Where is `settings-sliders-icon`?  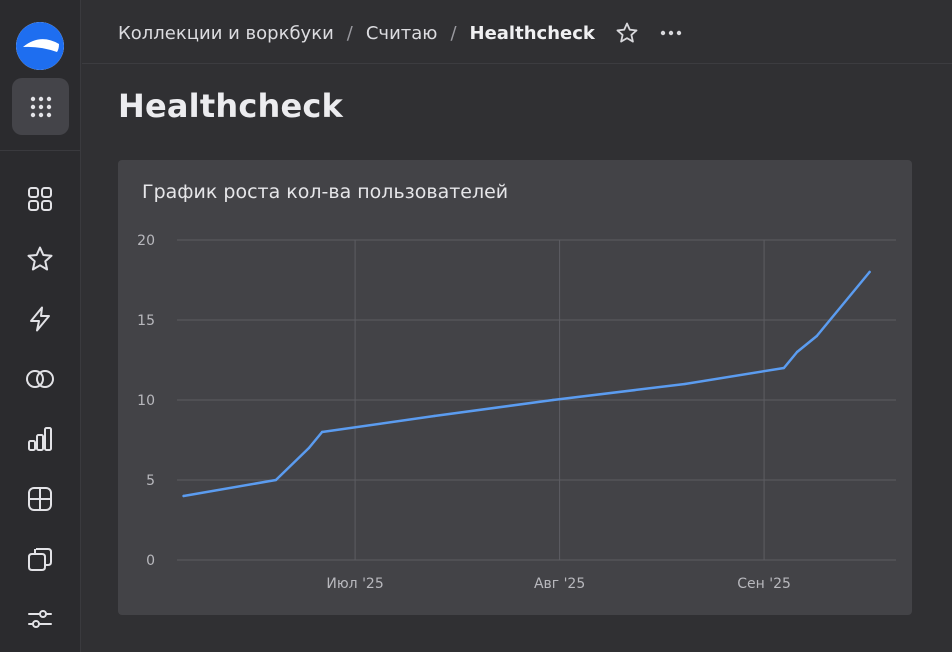
settings-sliders-icon is located at coordinates (40, 619).